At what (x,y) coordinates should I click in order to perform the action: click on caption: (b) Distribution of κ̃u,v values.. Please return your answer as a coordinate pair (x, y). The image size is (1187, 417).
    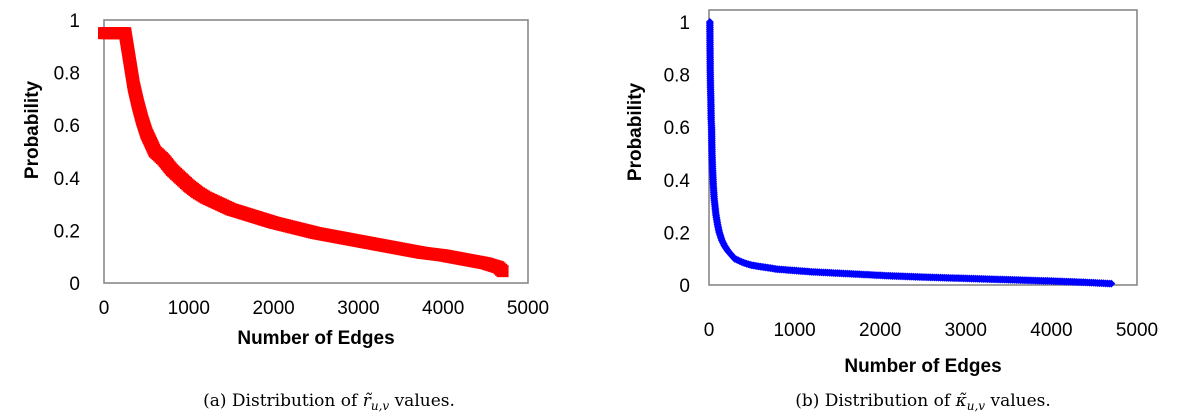
    Looking at the image, I should click on (923, 402).